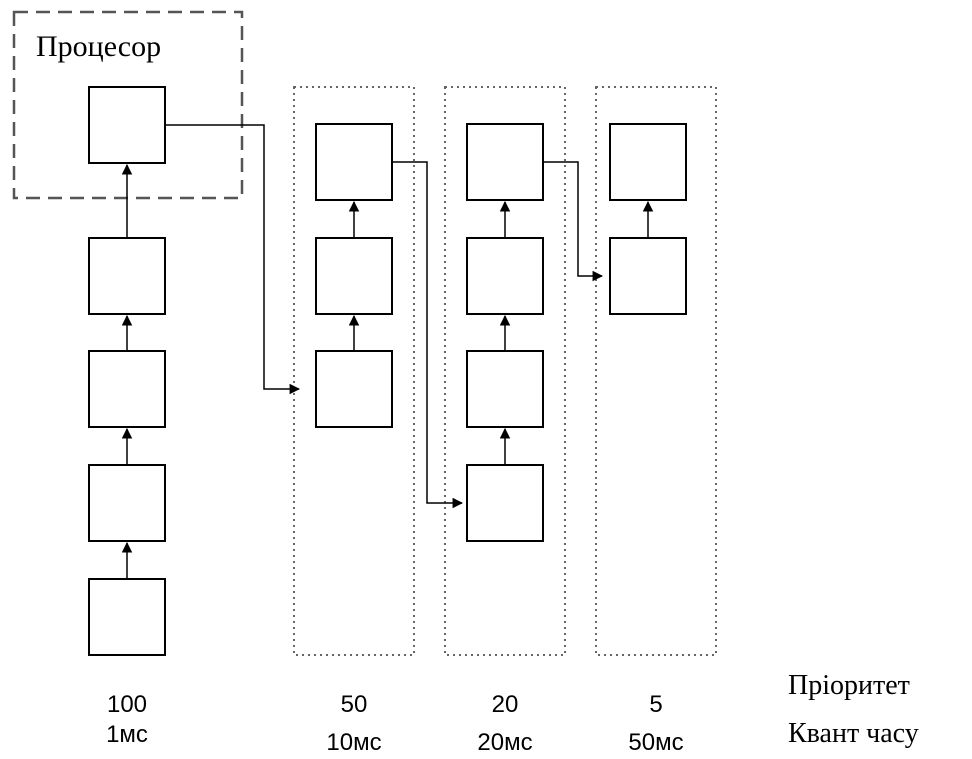 Image resolution: width=972 pixels, height=759 pixels. Describe the element at coordinates (127, 704) in the screenshot. I see `priority-100: 100` at that location.